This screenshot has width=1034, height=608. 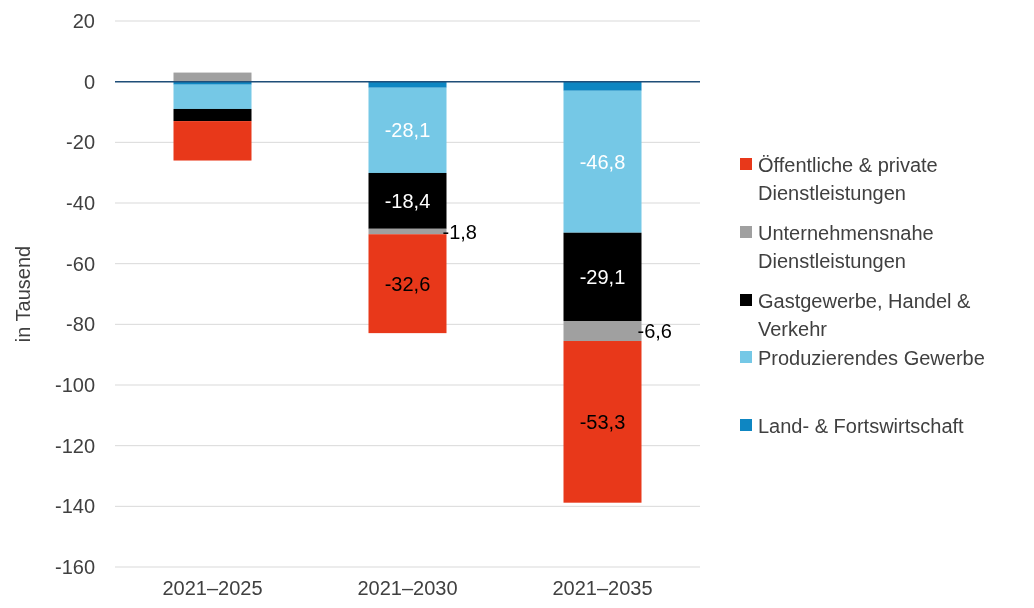 What do you see at coordinates (80, 263) in the screenshot?
I see `y-tick-label: -60` at bounding box center [80, 263].